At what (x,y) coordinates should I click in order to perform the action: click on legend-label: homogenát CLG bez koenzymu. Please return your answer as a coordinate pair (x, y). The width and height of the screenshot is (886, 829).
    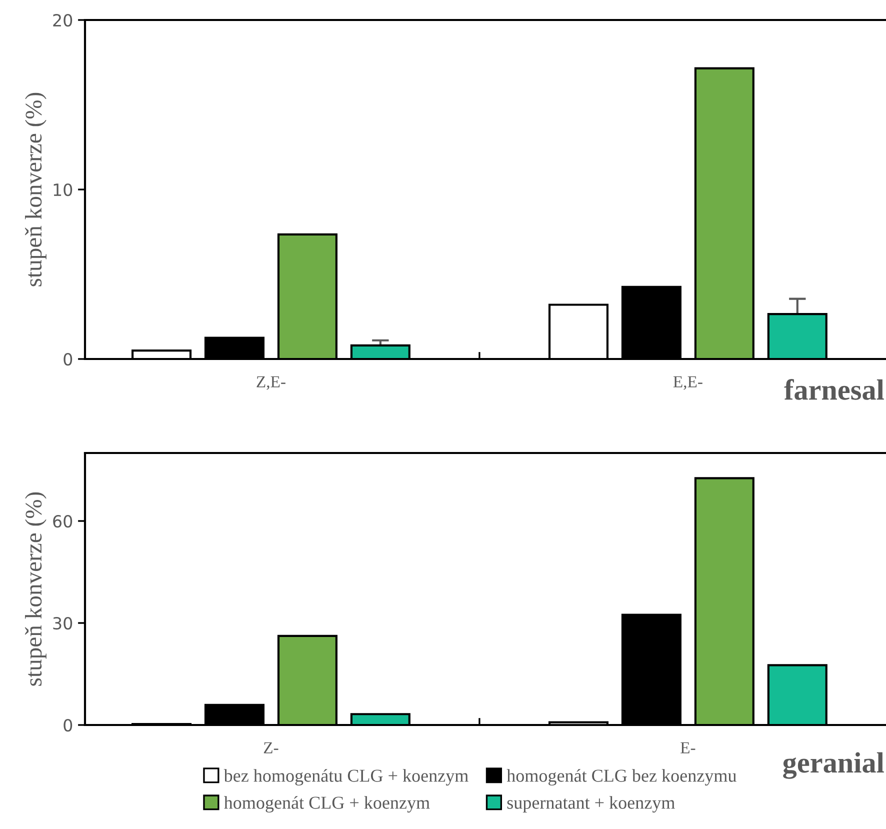
    Looking at the image, I should click on (621, 777).